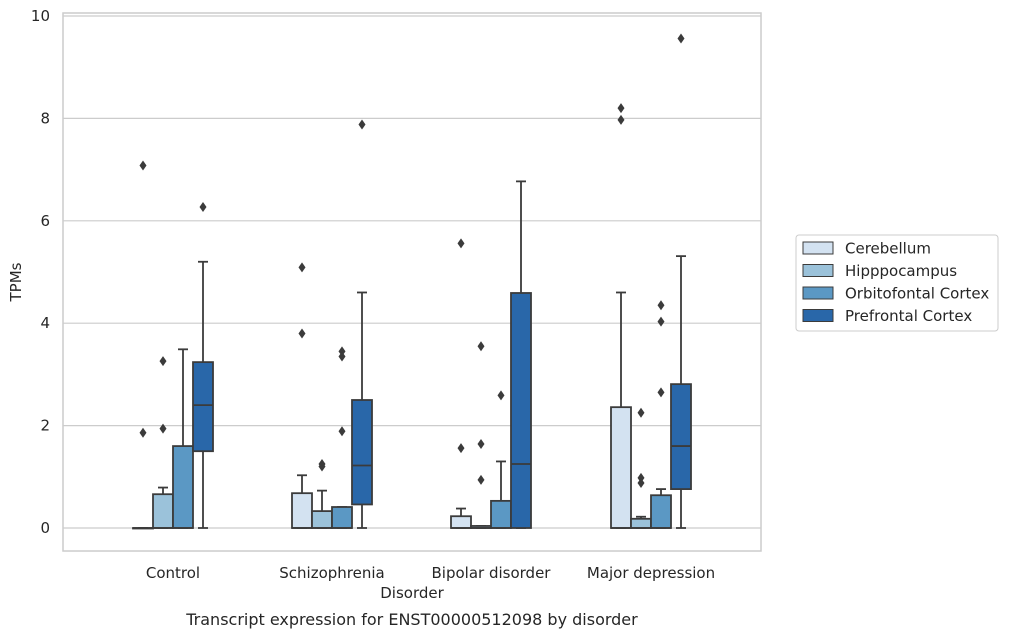  Describe the element at coordinates (908, 316) in the screenshot. I see `legend-label: Prefrontal Cortex` at that location.